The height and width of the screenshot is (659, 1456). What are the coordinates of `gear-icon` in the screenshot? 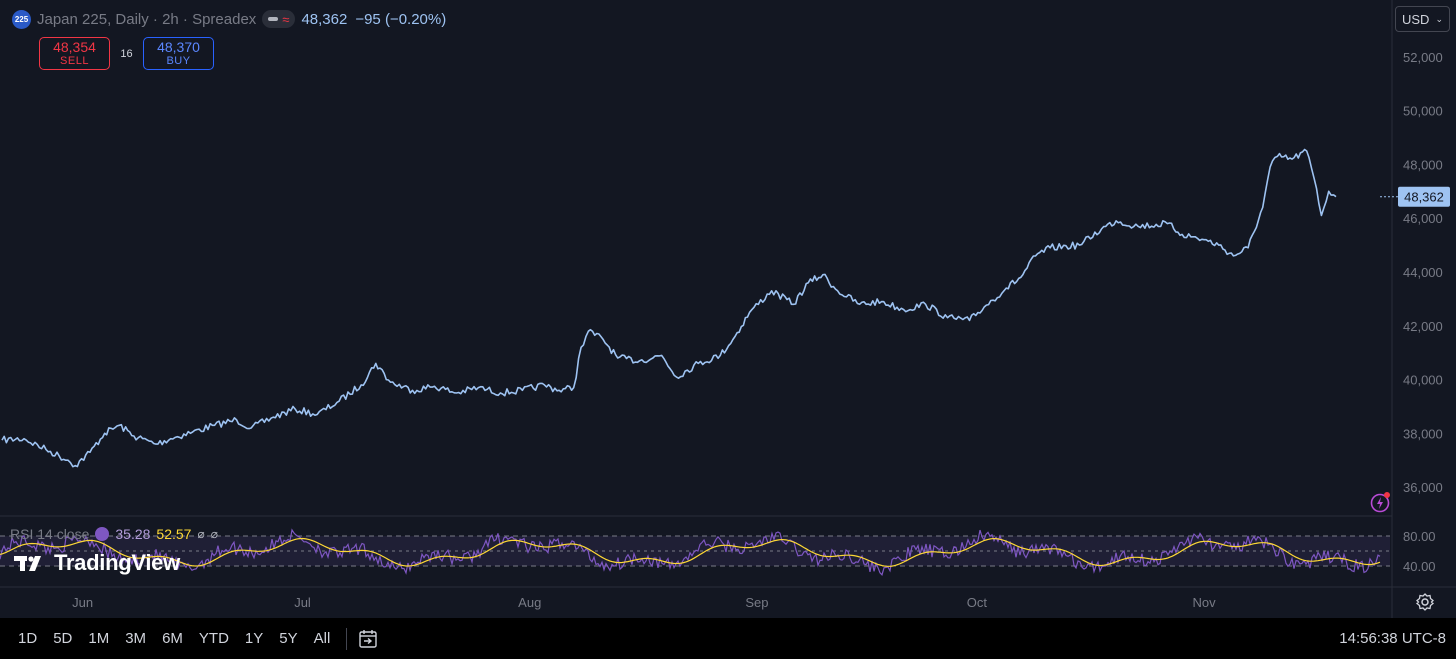 It's located at (1425, 602).